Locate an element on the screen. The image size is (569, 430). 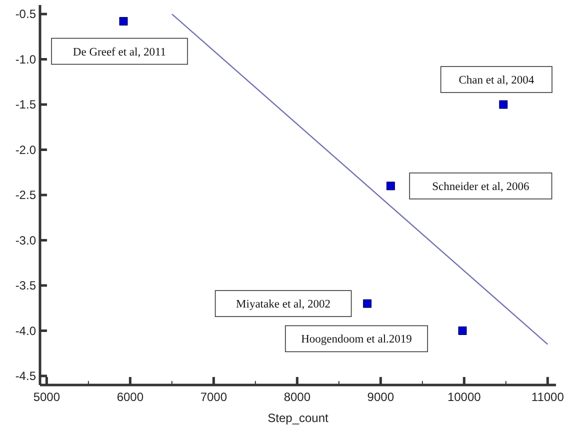
annotation: Chan et al, 2004 is located at coordinates (496, 80).